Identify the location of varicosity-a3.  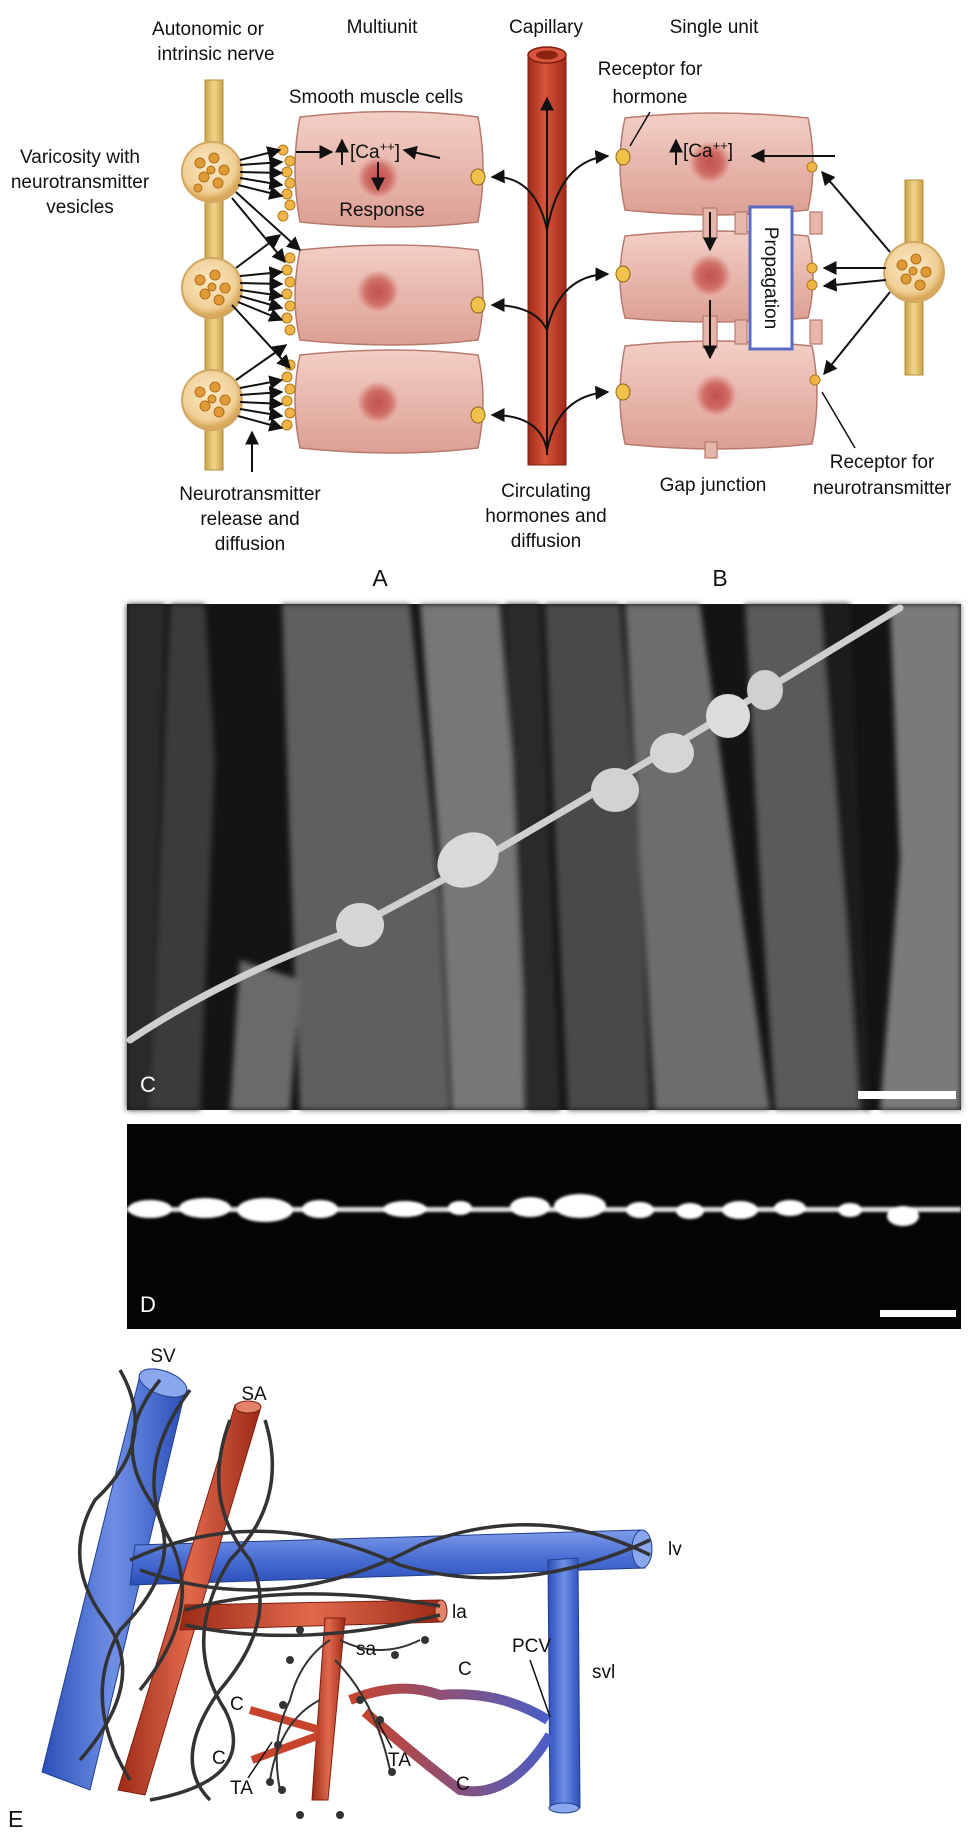
(212, 400).